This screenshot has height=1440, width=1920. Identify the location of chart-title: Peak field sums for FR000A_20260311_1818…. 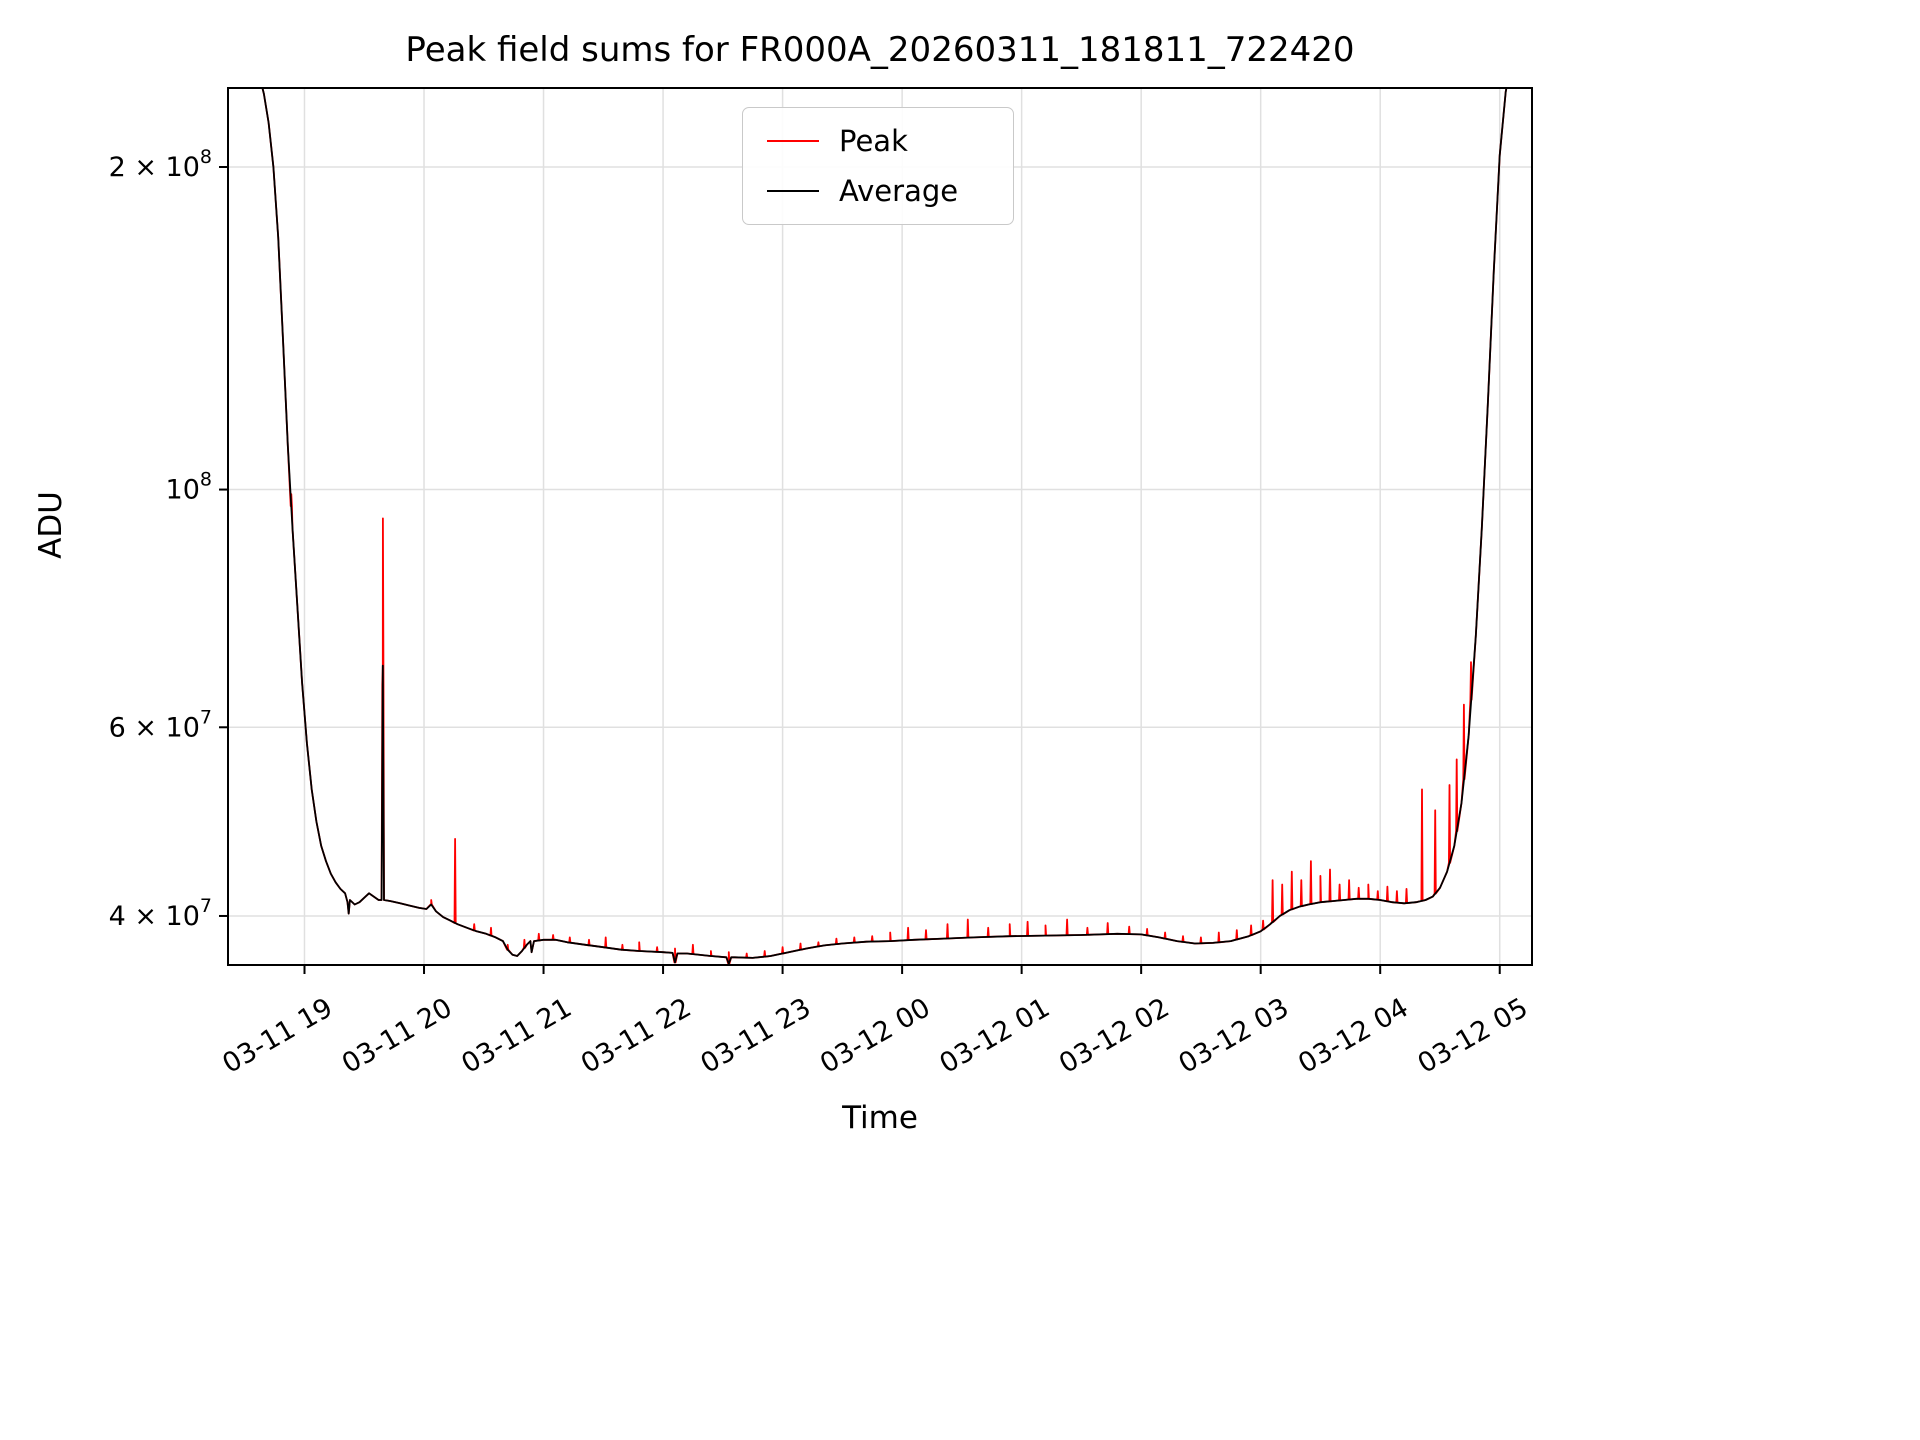
(880, 50).